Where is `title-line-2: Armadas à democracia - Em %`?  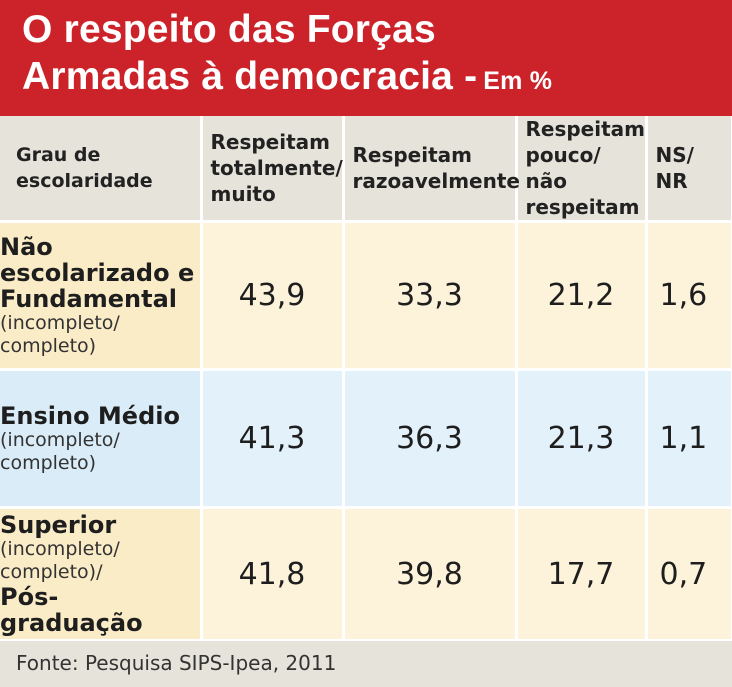 title-line-2: Armadas à democracia - Em % is located at coordinates (377, 79).